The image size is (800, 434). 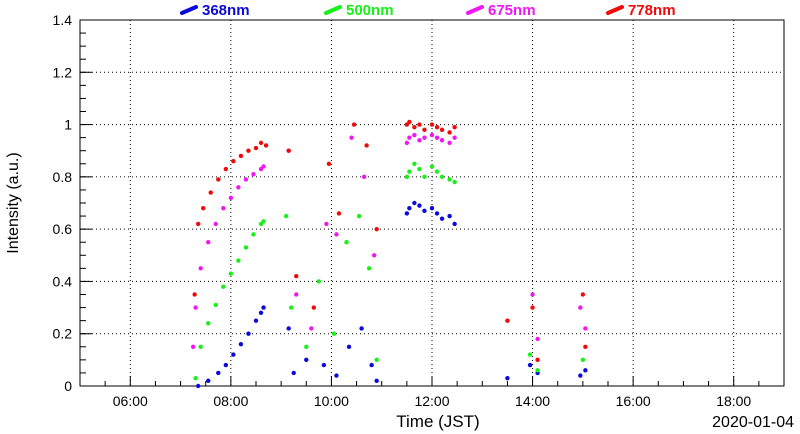 I want to click on legend-label: 778nm, so click(x=652, y=10).